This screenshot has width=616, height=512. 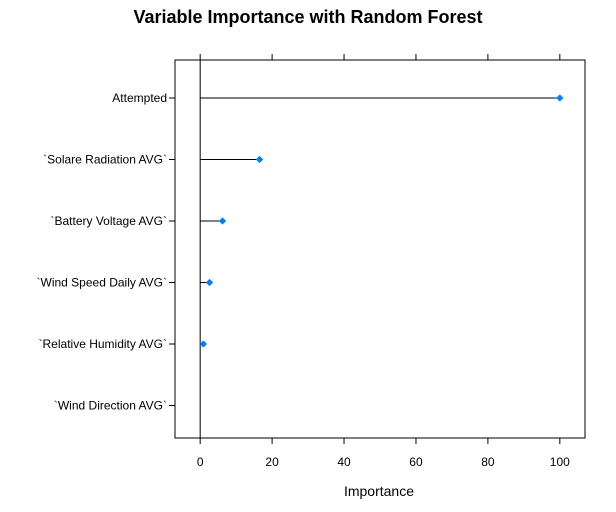 I want to click on category-label: `Wind Speed Daily AVG`, so click(x=102, y=283).